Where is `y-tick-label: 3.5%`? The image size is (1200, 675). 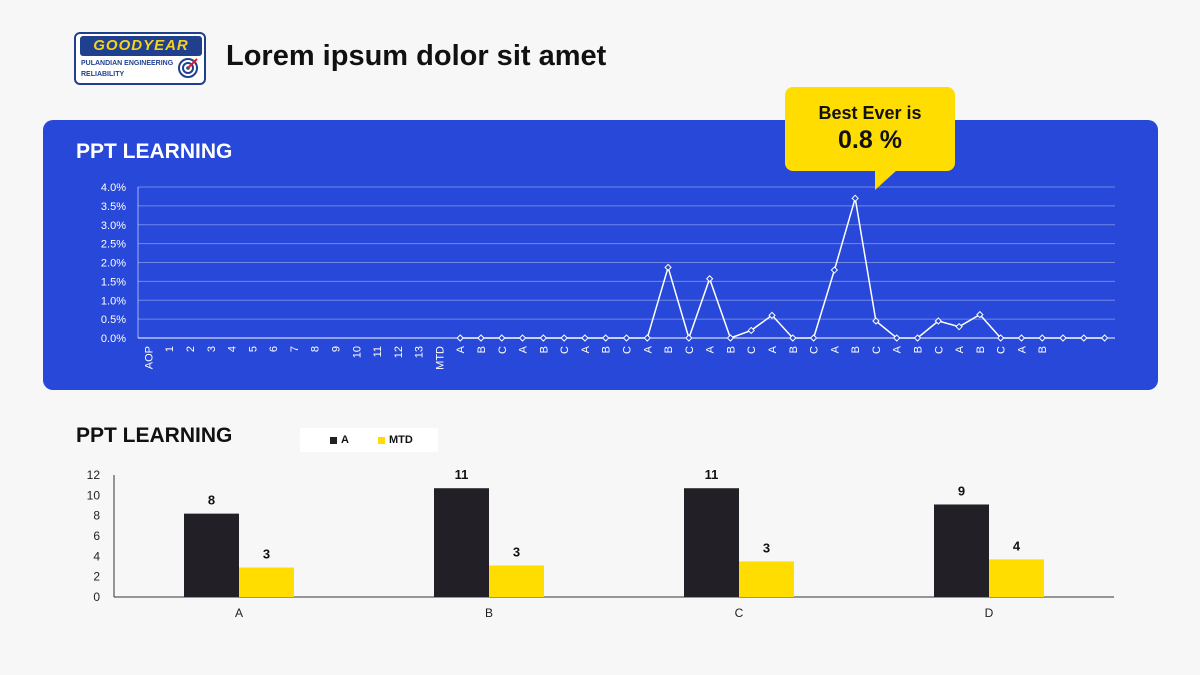
y-tick-label: 3.5% is located at coordinates (113, 207).